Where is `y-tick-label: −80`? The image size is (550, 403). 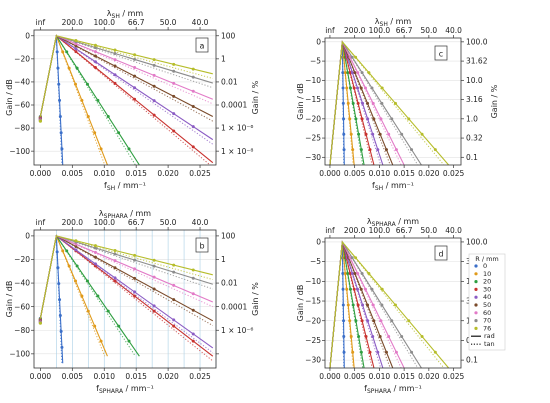 y-tick-label: −80 is located at coordinates (22, 128).